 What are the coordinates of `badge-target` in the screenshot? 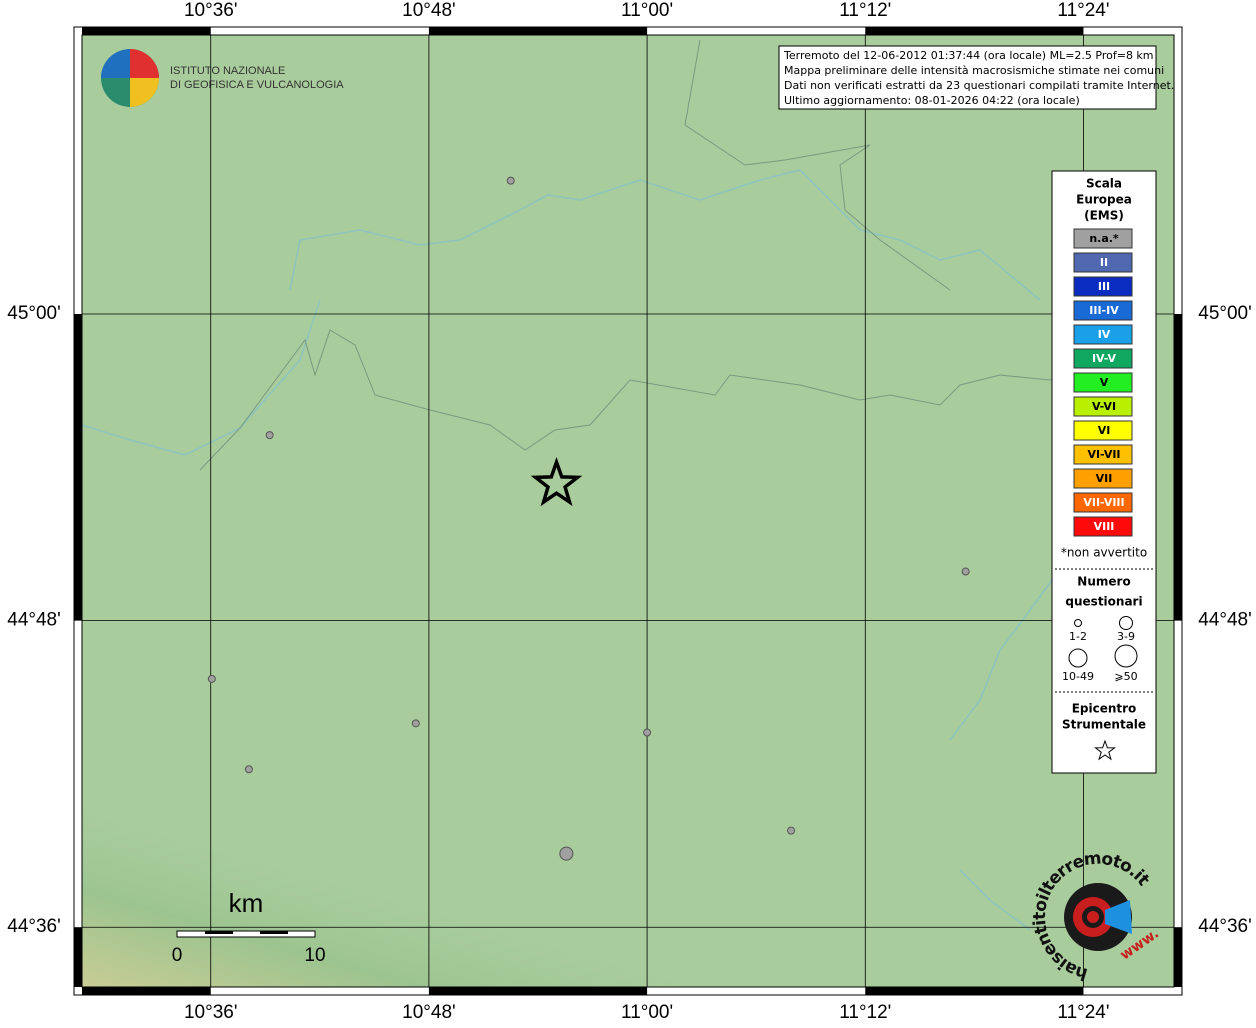 It's located at (1093, 917).